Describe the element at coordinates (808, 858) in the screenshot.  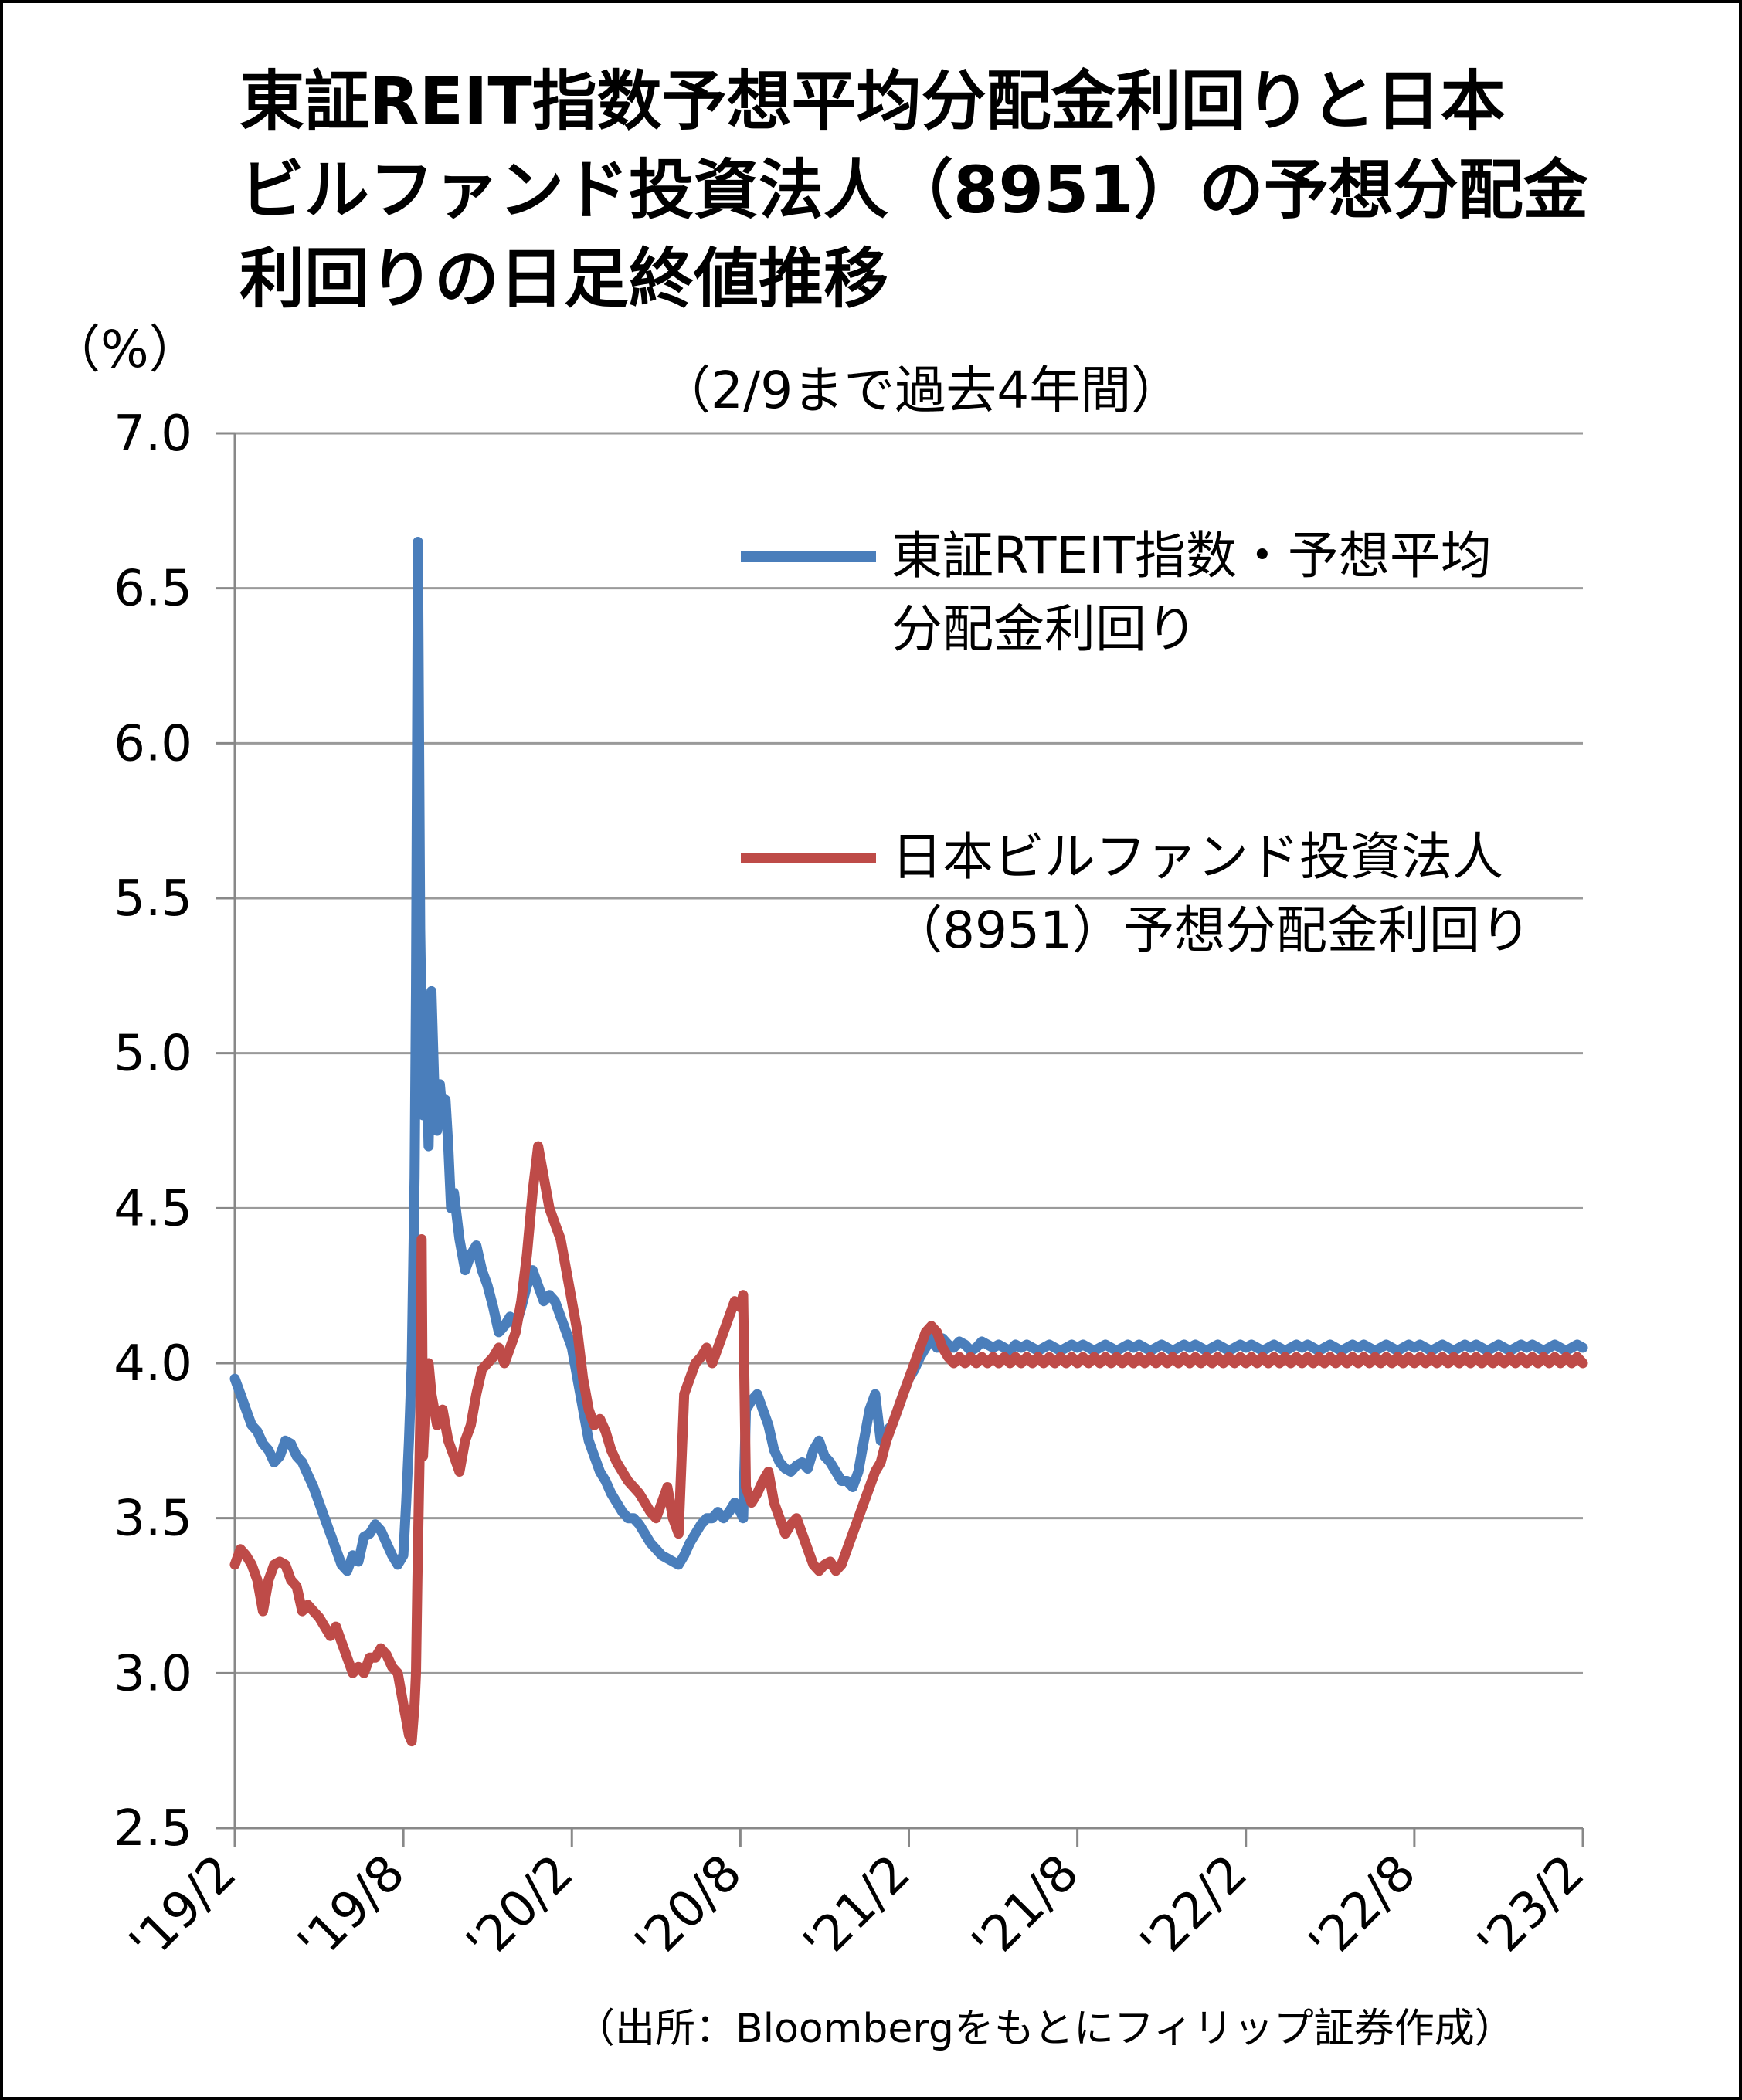
I see `legend-swatch-nbf` at that location.